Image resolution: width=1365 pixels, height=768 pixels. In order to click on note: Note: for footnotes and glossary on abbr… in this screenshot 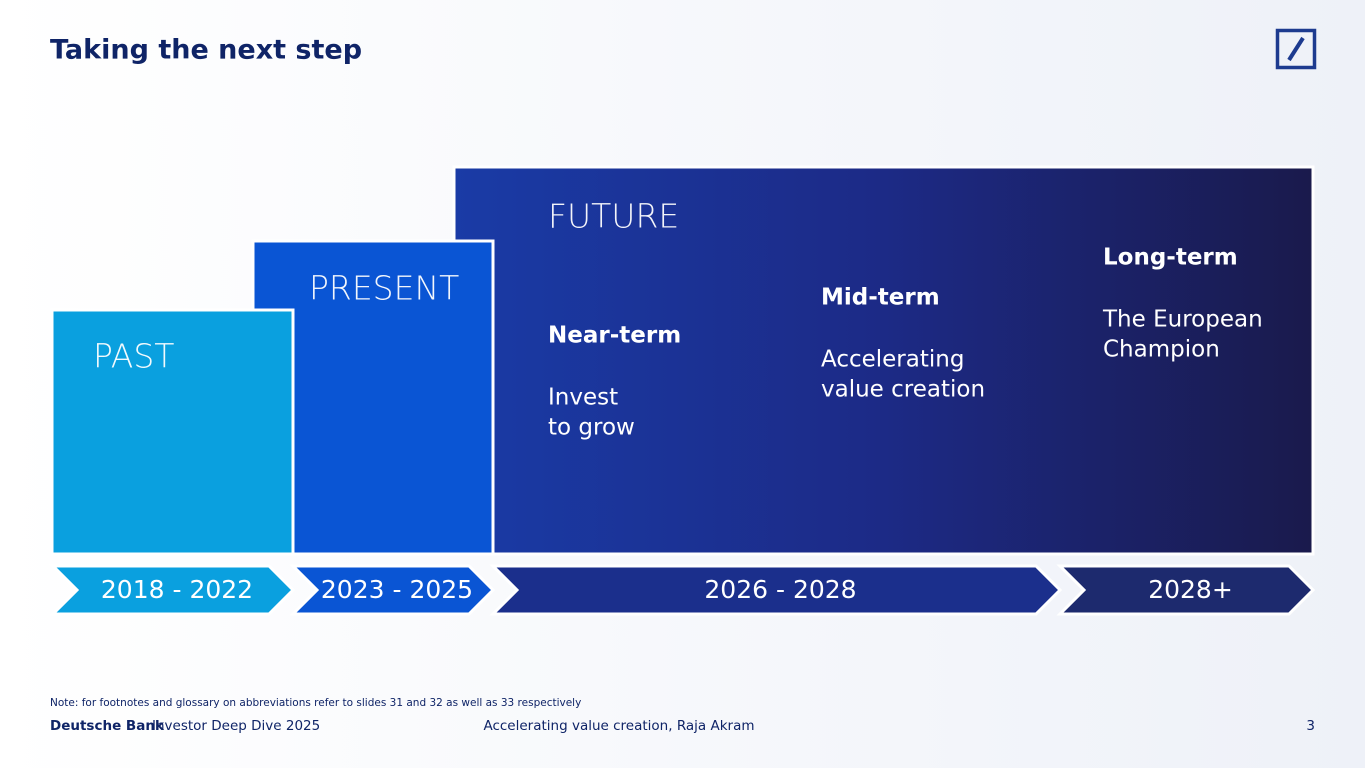, I will do `click(315, 703)`.